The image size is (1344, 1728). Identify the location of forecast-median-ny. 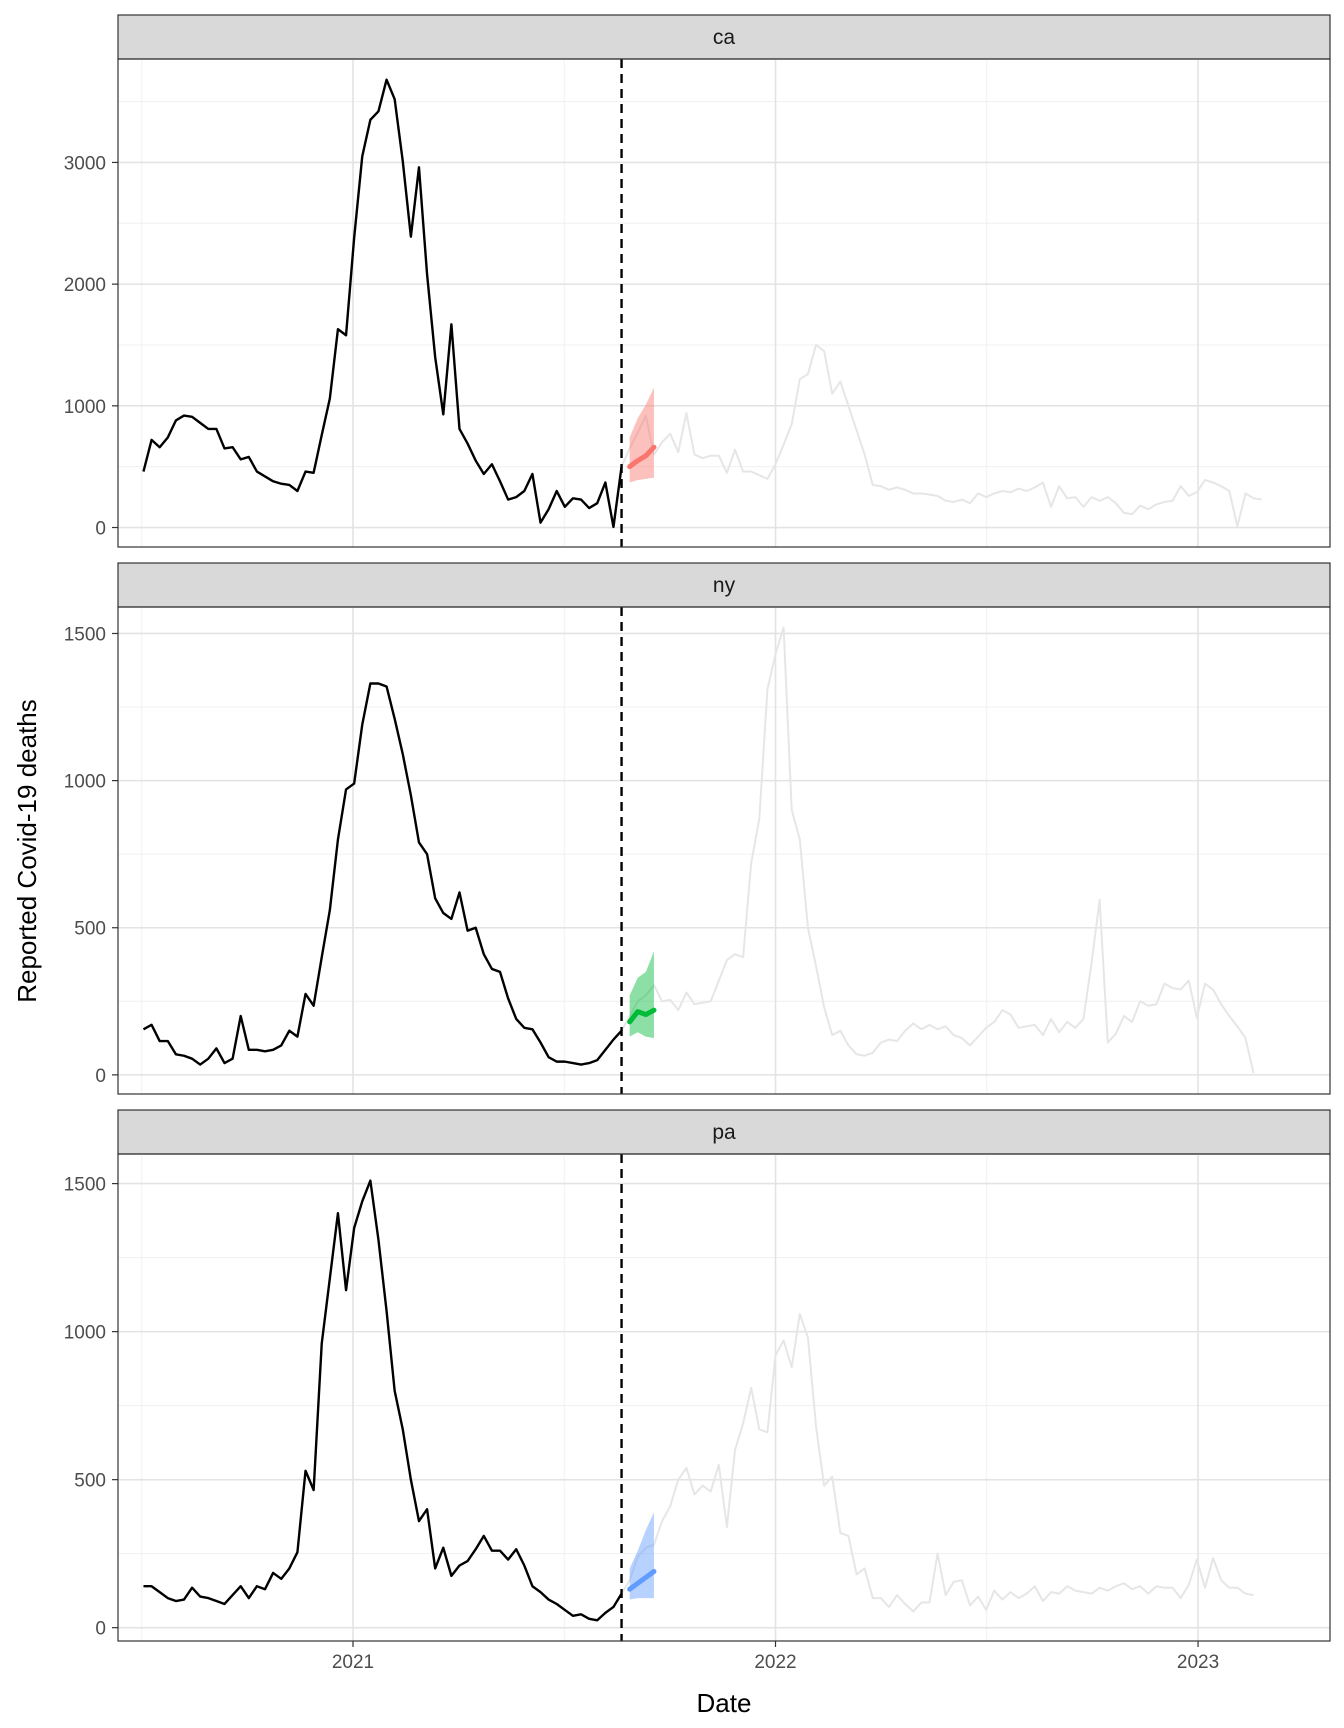
(642, 1016).